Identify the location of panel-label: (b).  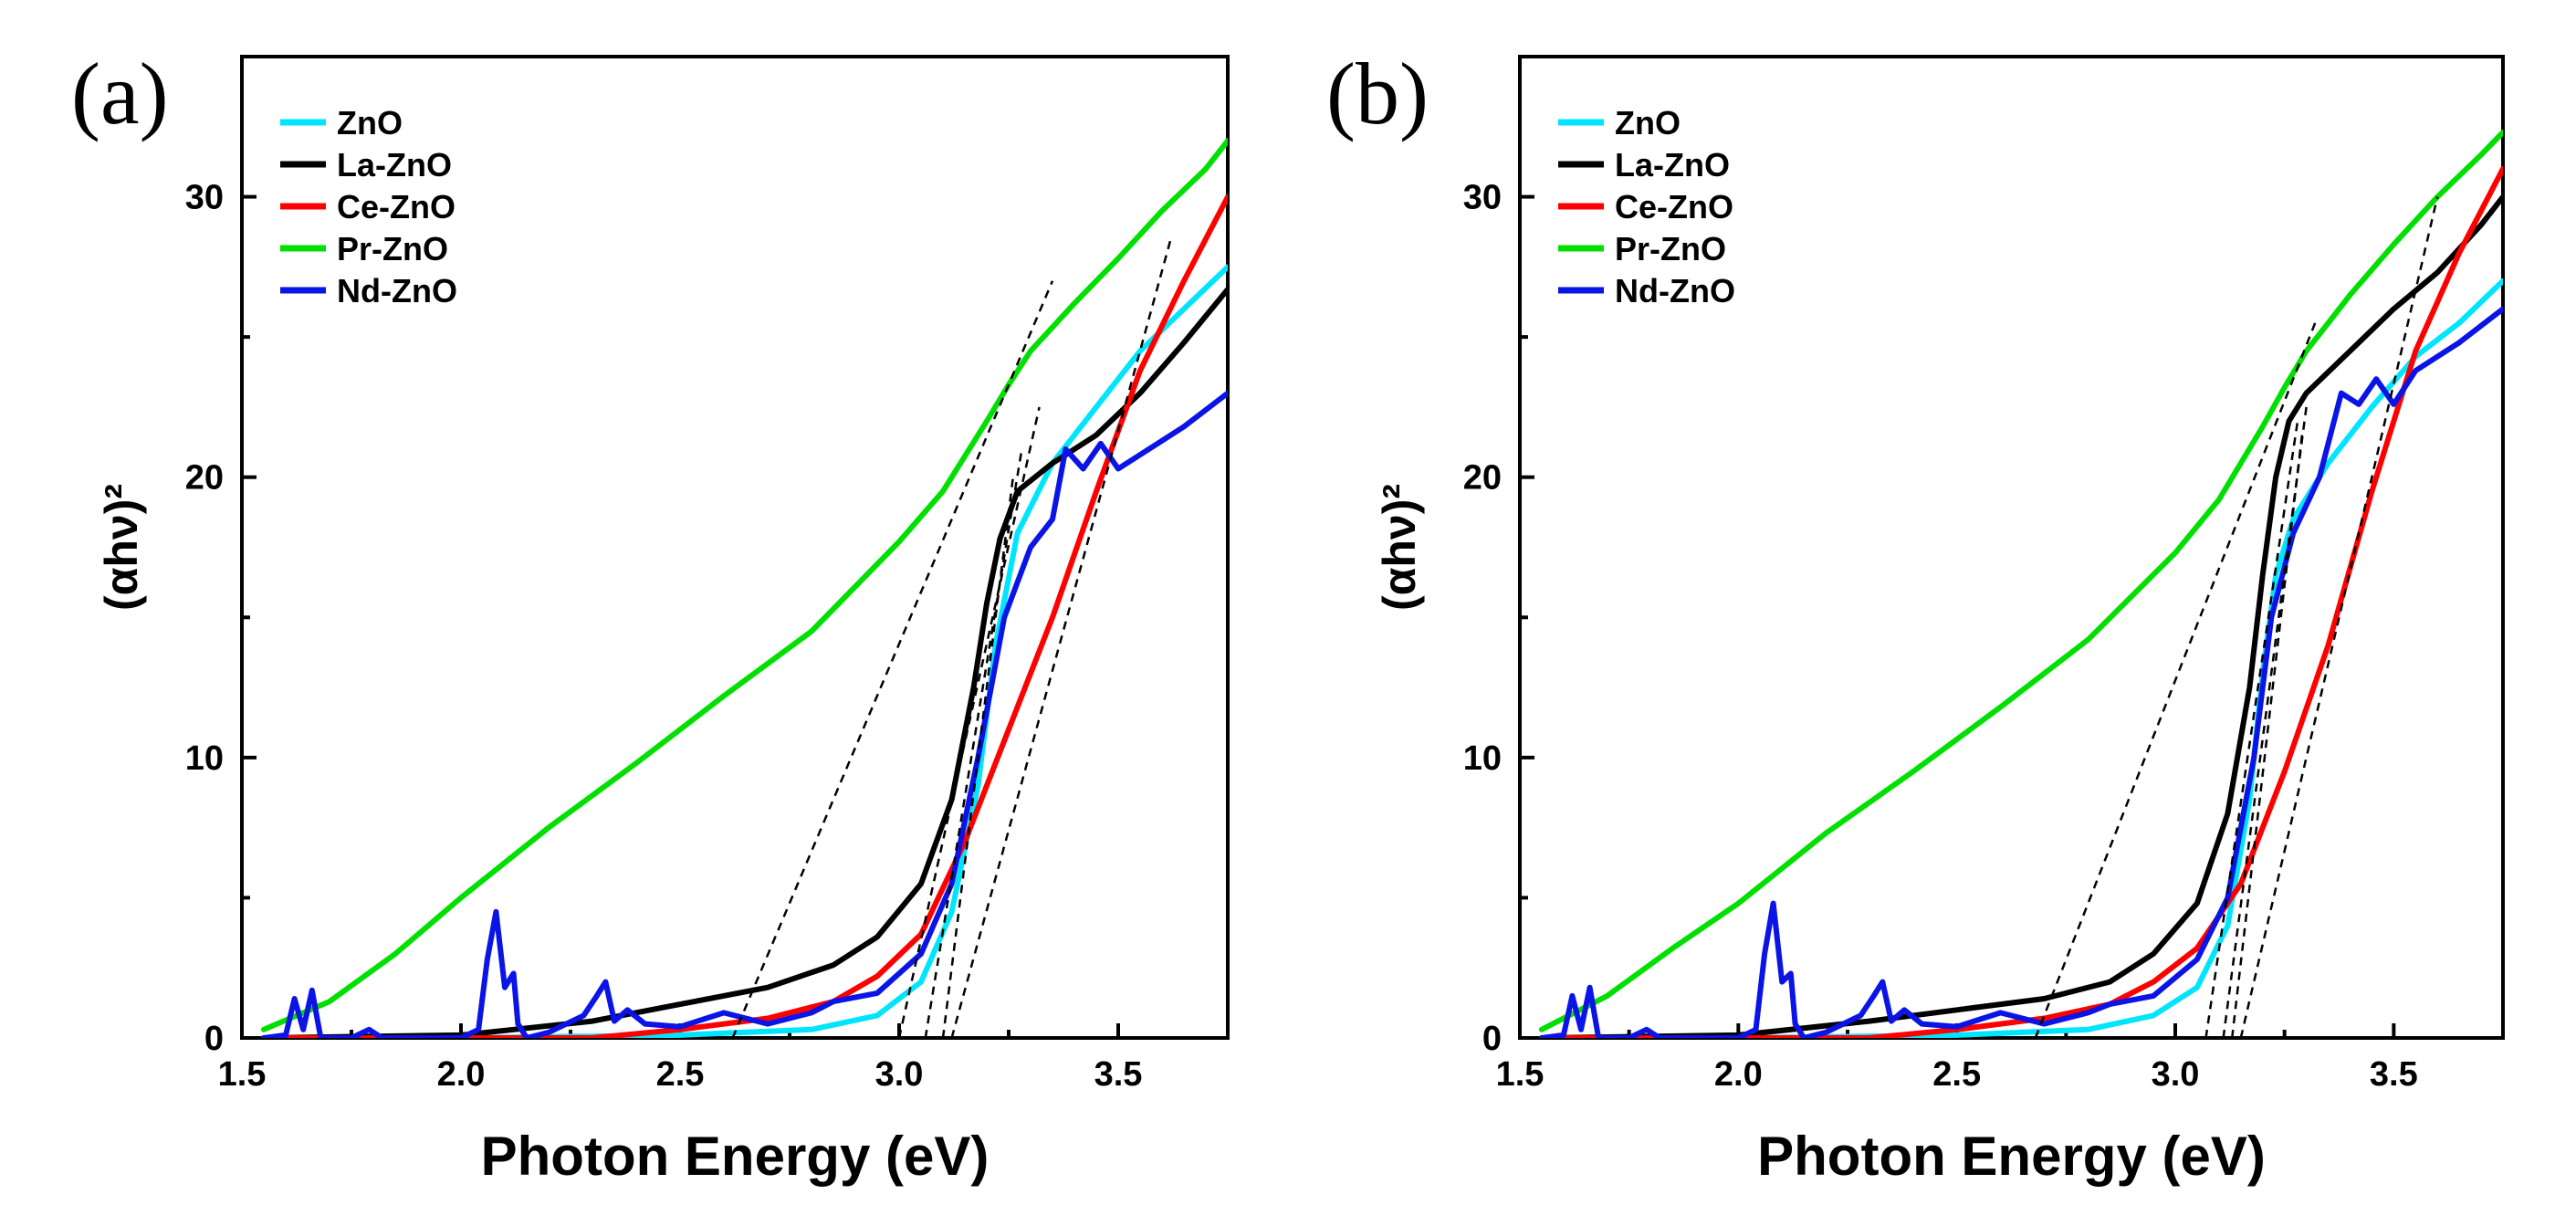
(1377, 93).